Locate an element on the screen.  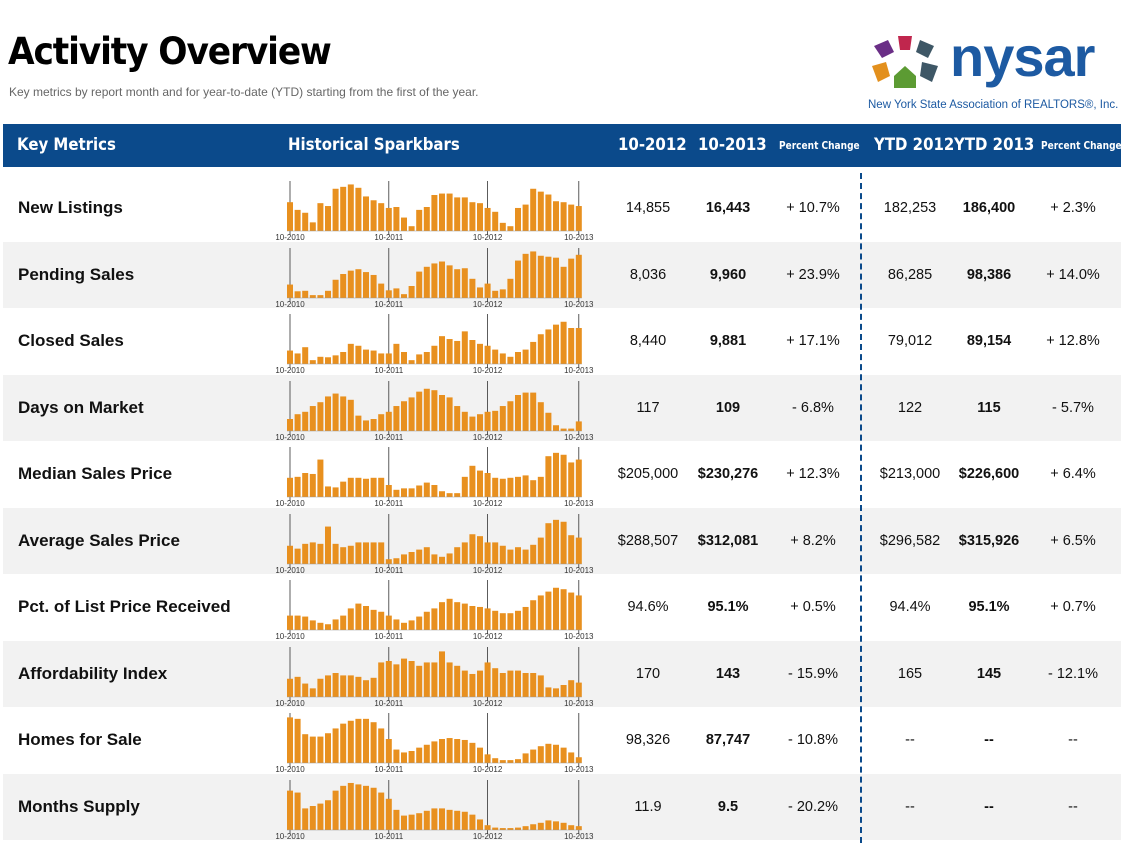
col-sparkbars: Historical Sparkbars is located at coordinates (374, 145).